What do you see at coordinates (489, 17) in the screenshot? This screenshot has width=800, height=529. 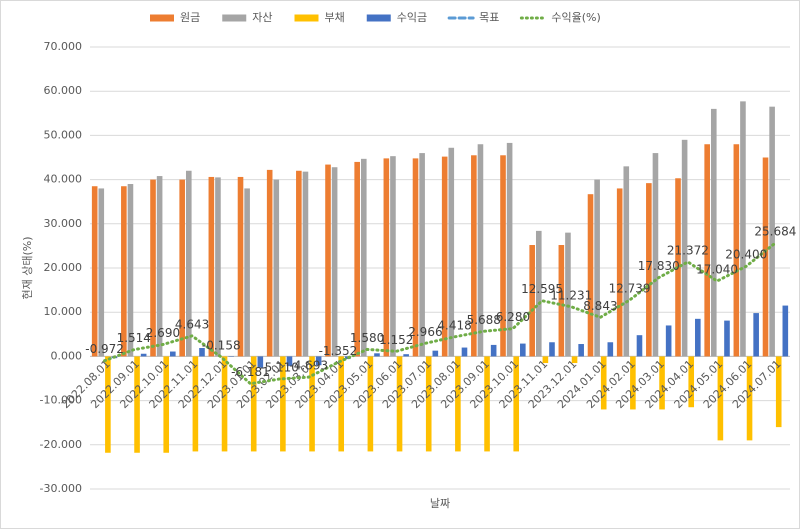 I see `legend-label: 목표` at bounding box center [489, 17].